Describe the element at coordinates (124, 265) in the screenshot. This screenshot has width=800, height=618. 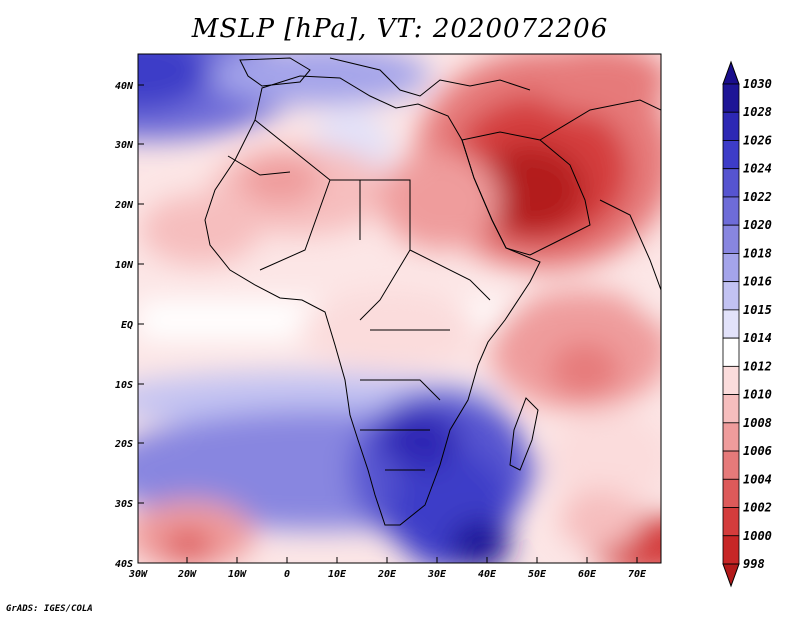
I see `lat-label: 10N` at that location.